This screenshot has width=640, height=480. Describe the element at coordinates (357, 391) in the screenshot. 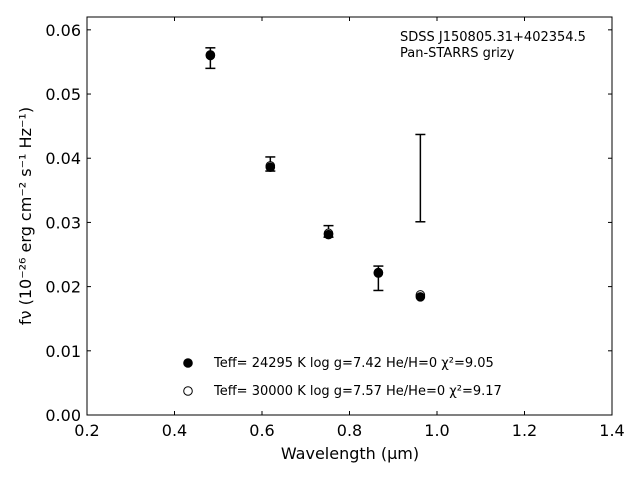

I see `legend-label-2: Teff= 30000 K log g=7.57 He/He=0 χ²=9.17` at that location.